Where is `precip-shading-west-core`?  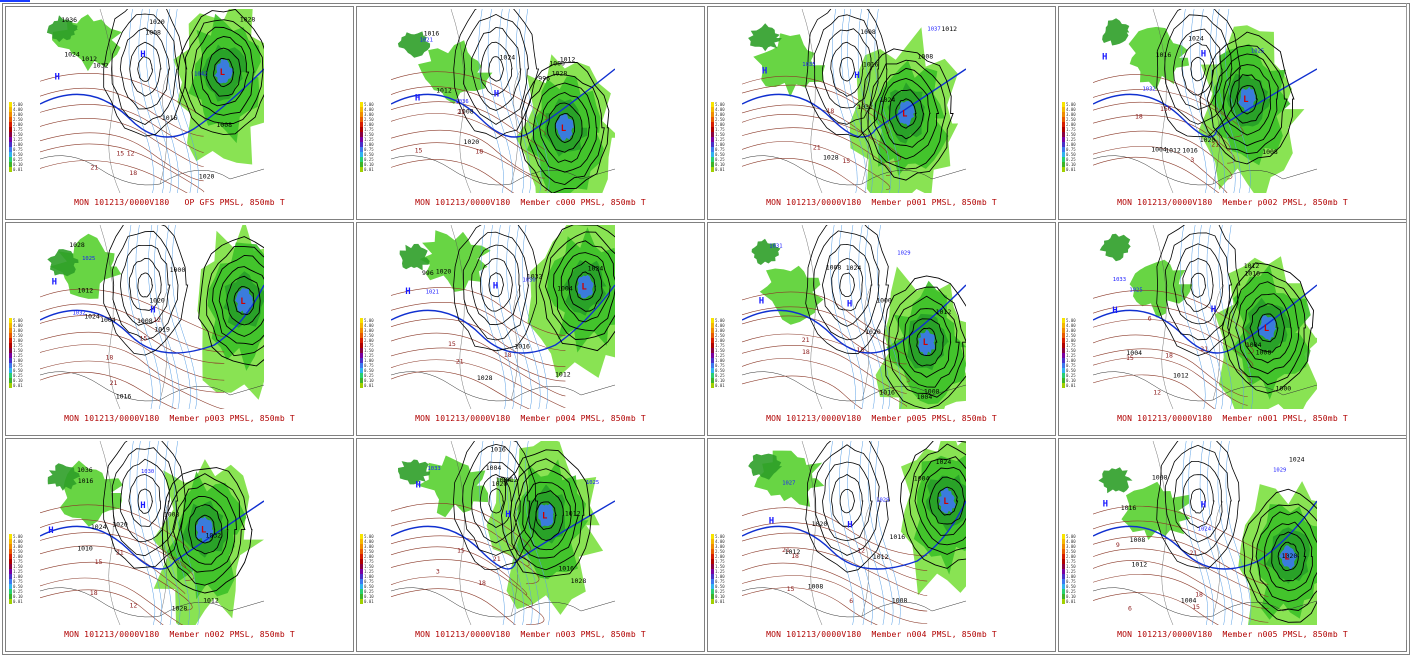
precip-shading-west-core is located at coordinates (766, 251).